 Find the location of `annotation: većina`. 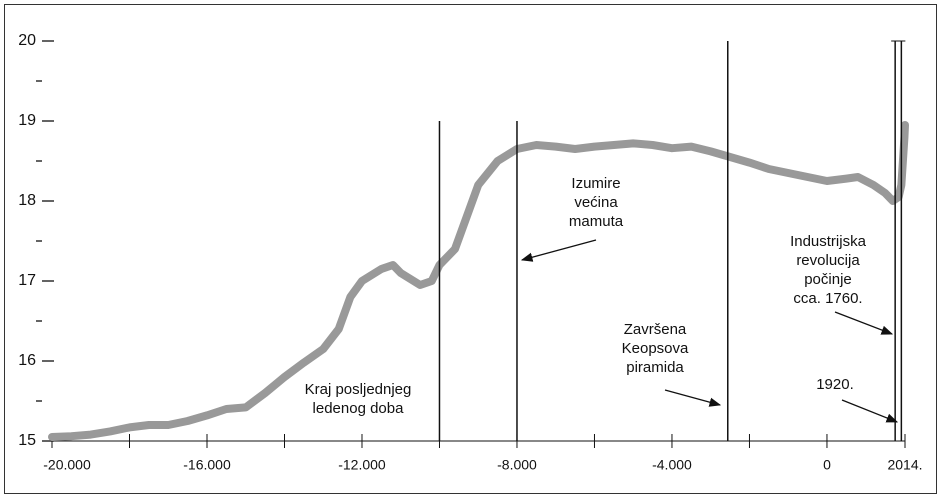

annotation: većina is located at coordinates (596, 202).